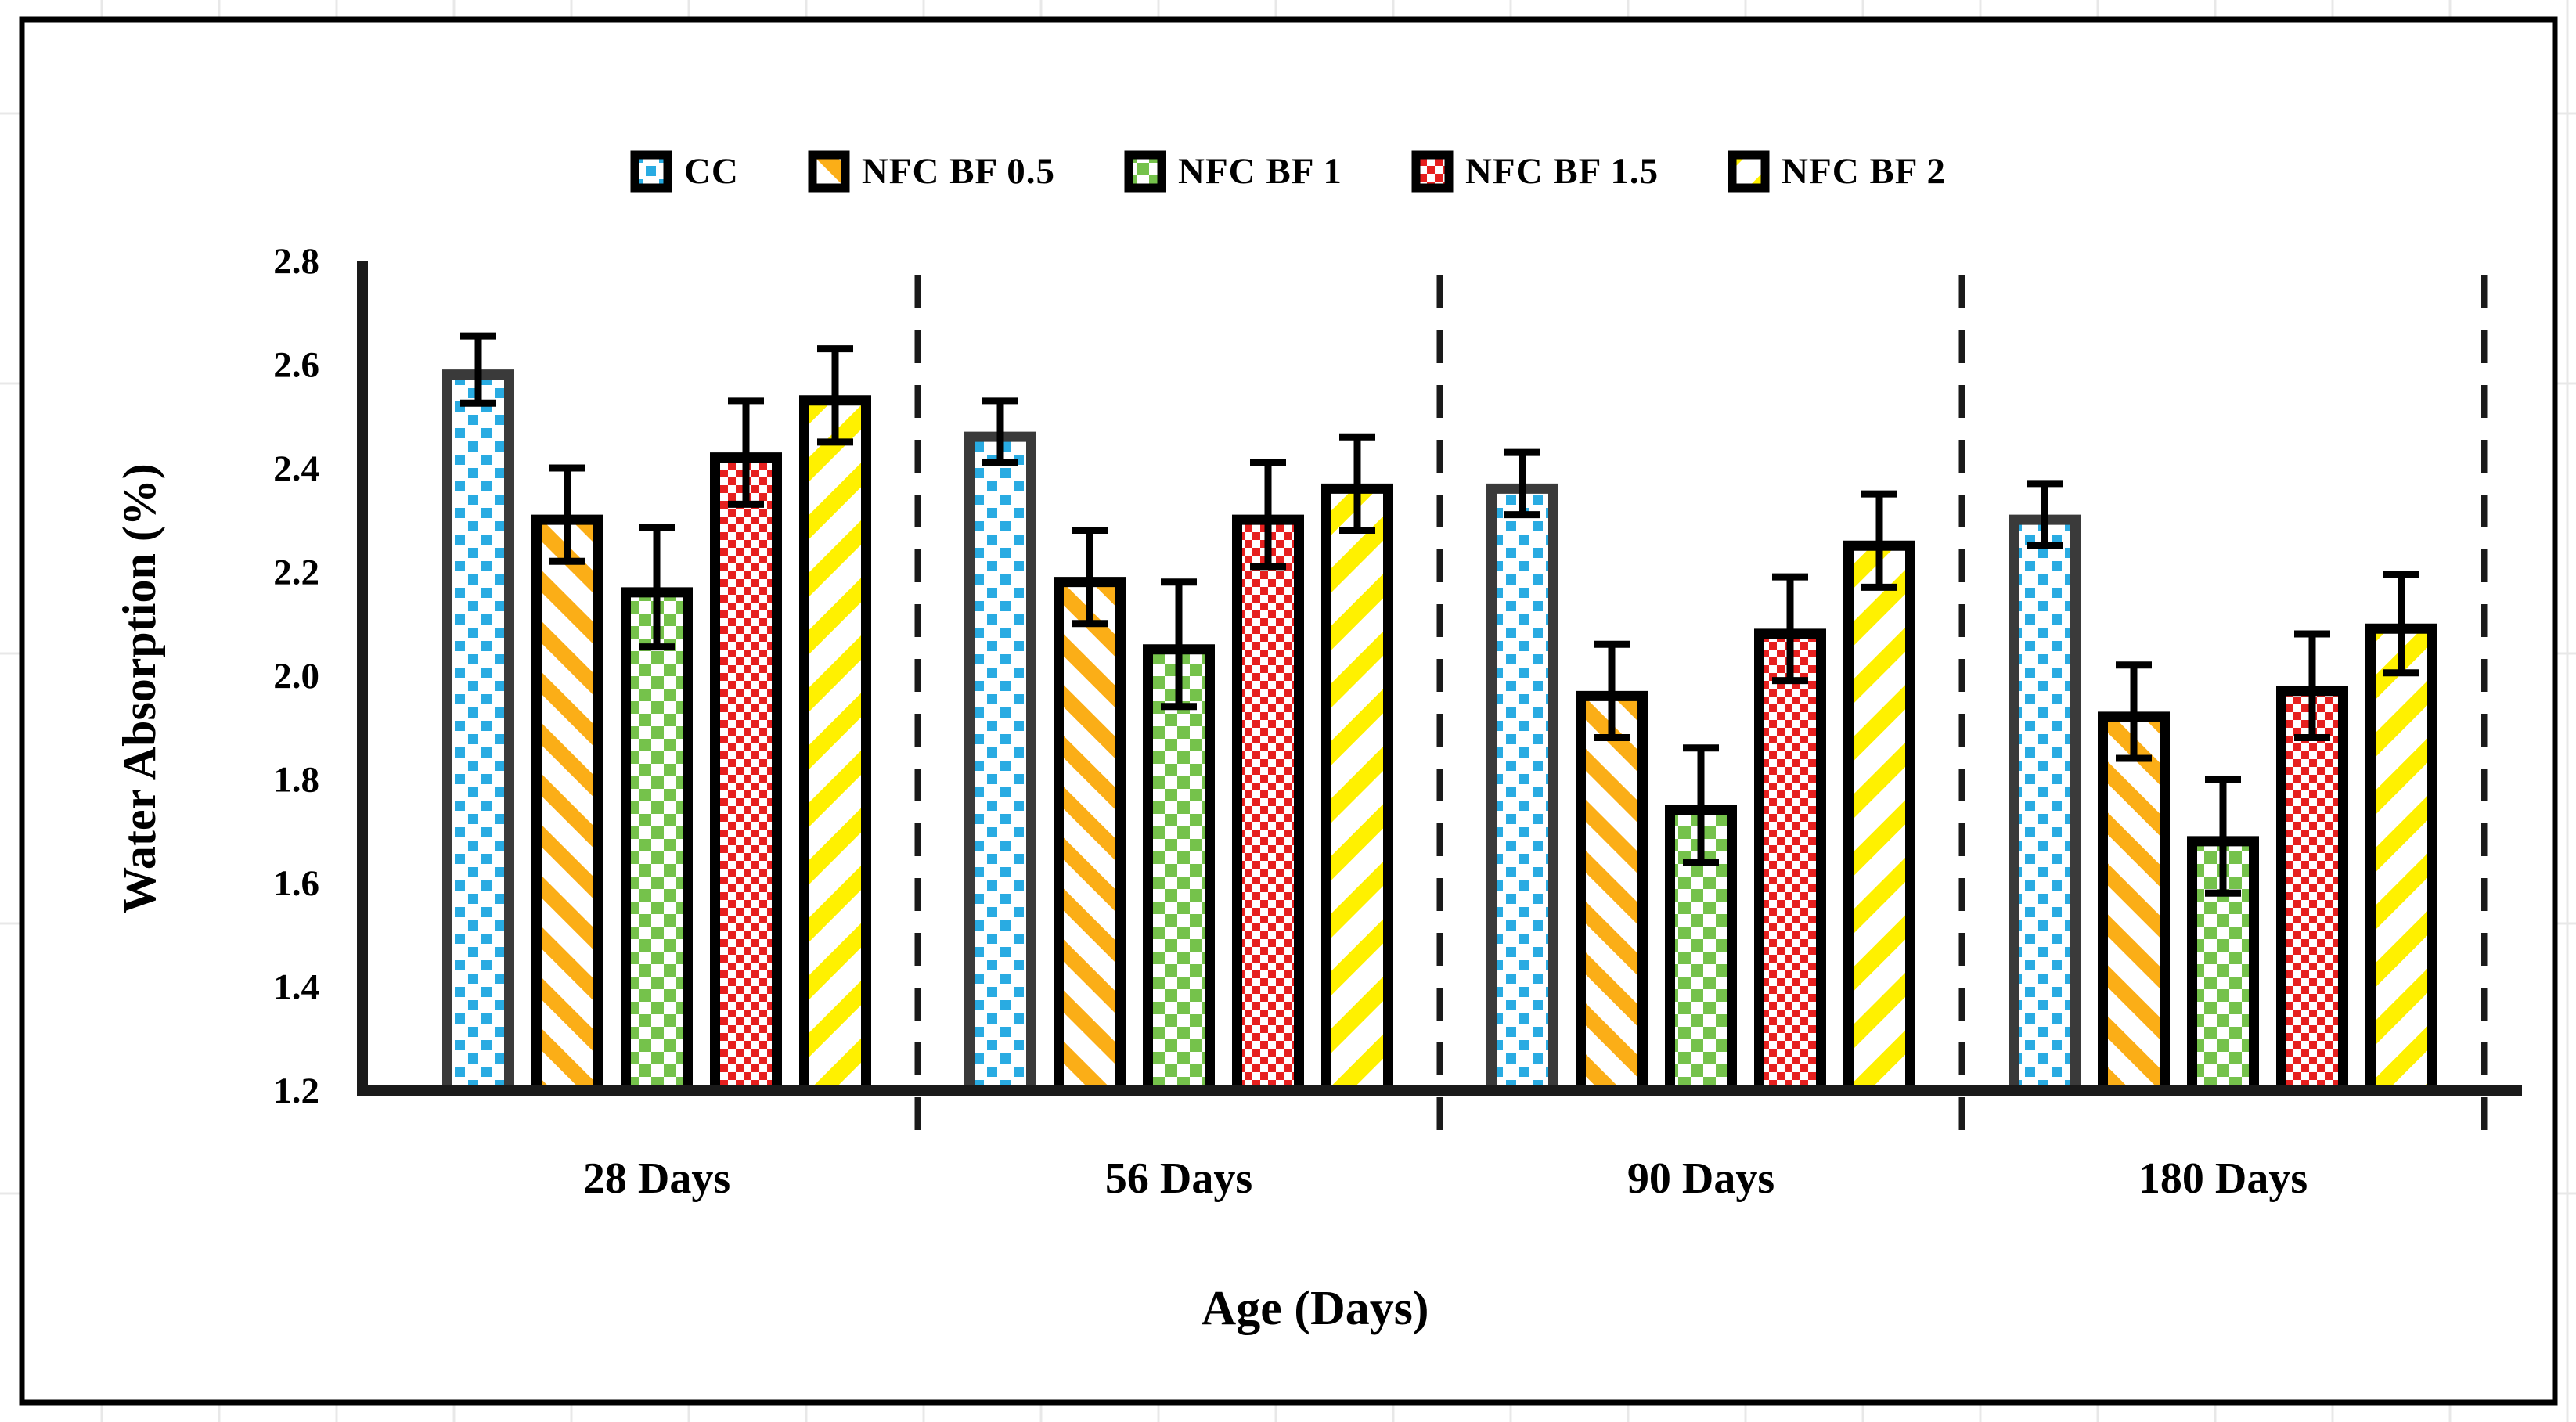 The height and width of the screenshot is (1422, 2576). What do you see at coordinates (1790, 862) in the screenshot?
I see `bar-nfc-bf-1-5-90-days` at bounding box center [1790, 862].